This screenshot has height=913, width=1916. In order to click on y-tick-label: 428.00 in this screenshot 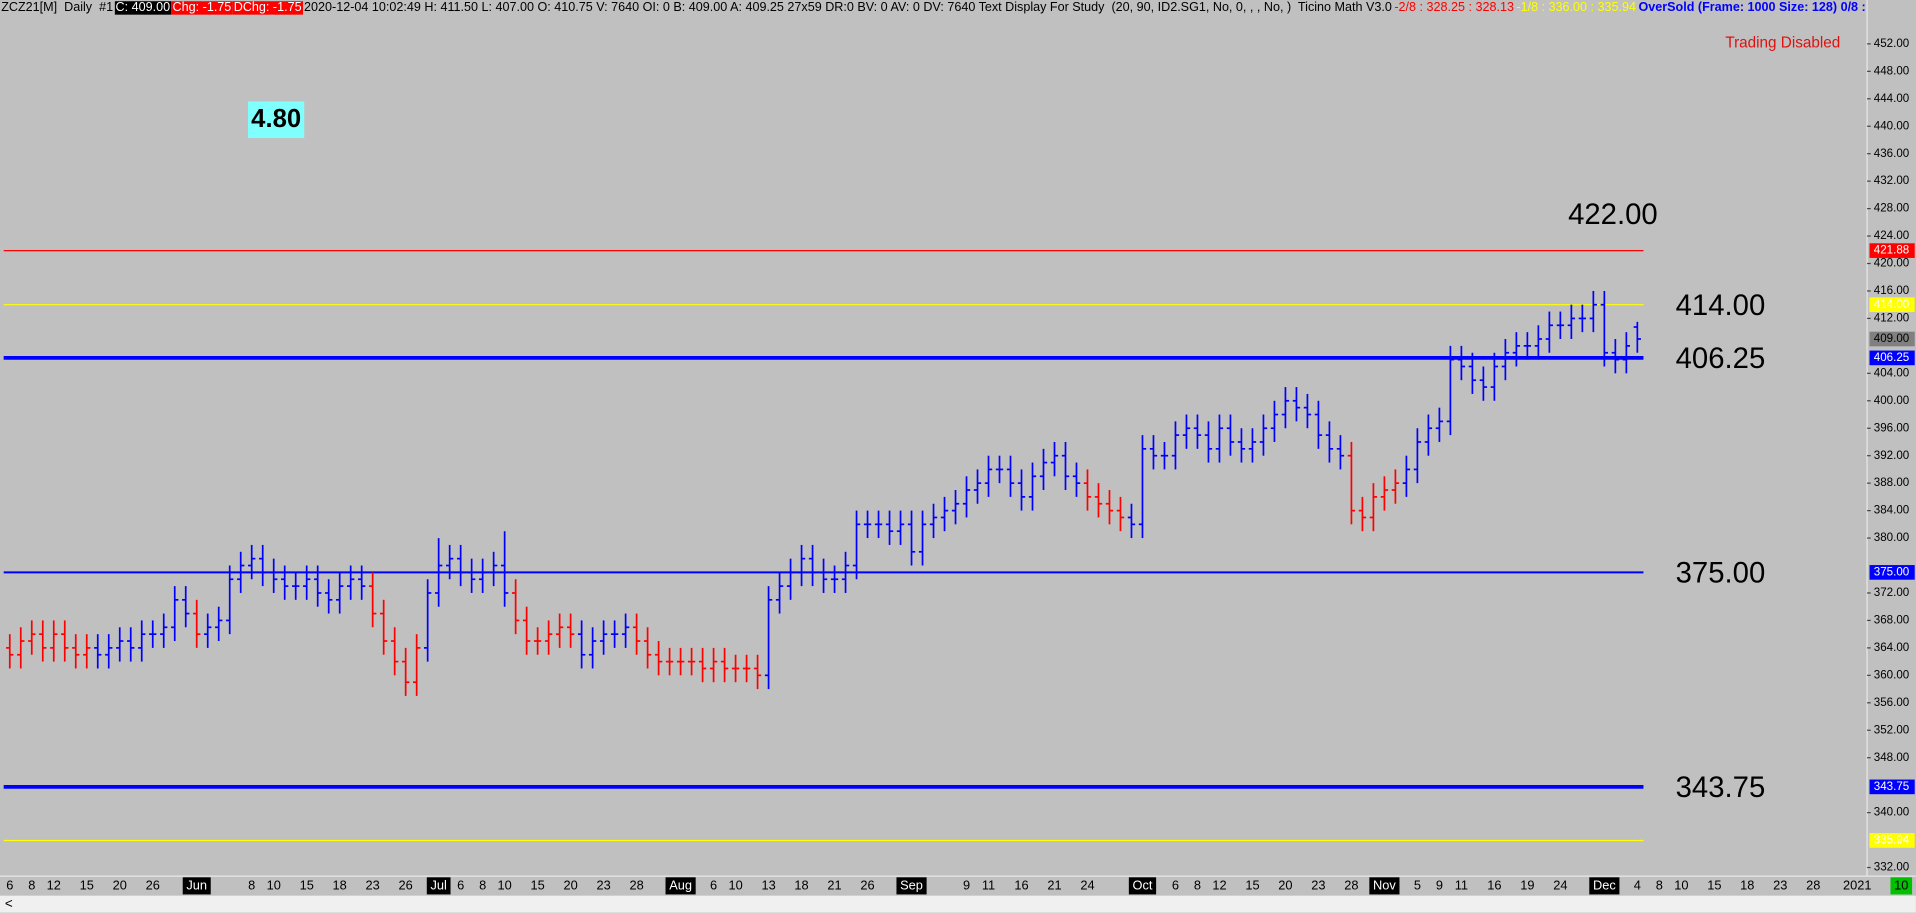, I will do `click(1891, 208)`.